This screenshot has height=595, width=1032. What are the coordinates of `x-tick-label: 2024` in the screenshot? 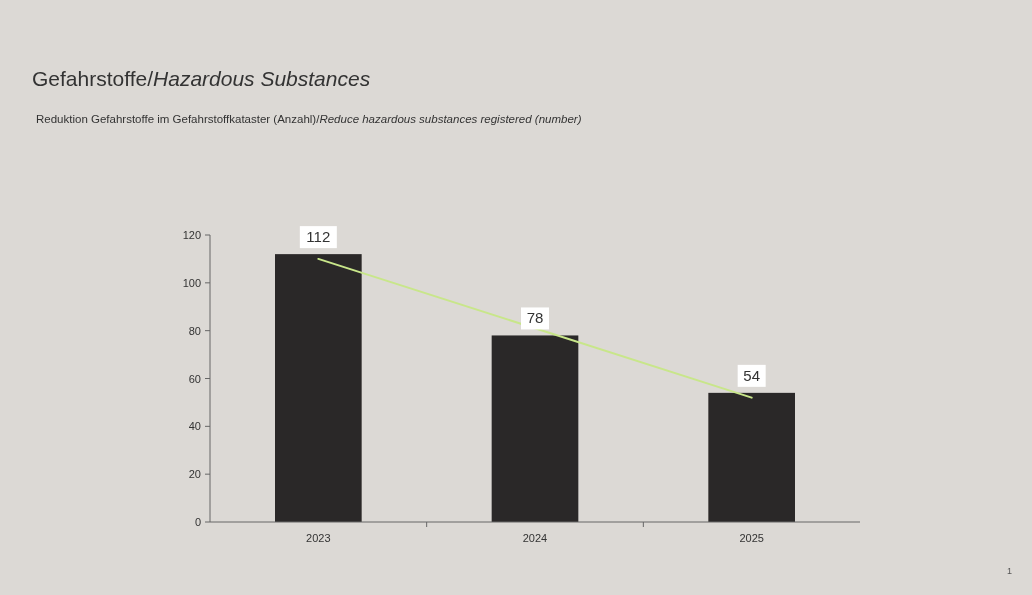 It's located at (535, 538).